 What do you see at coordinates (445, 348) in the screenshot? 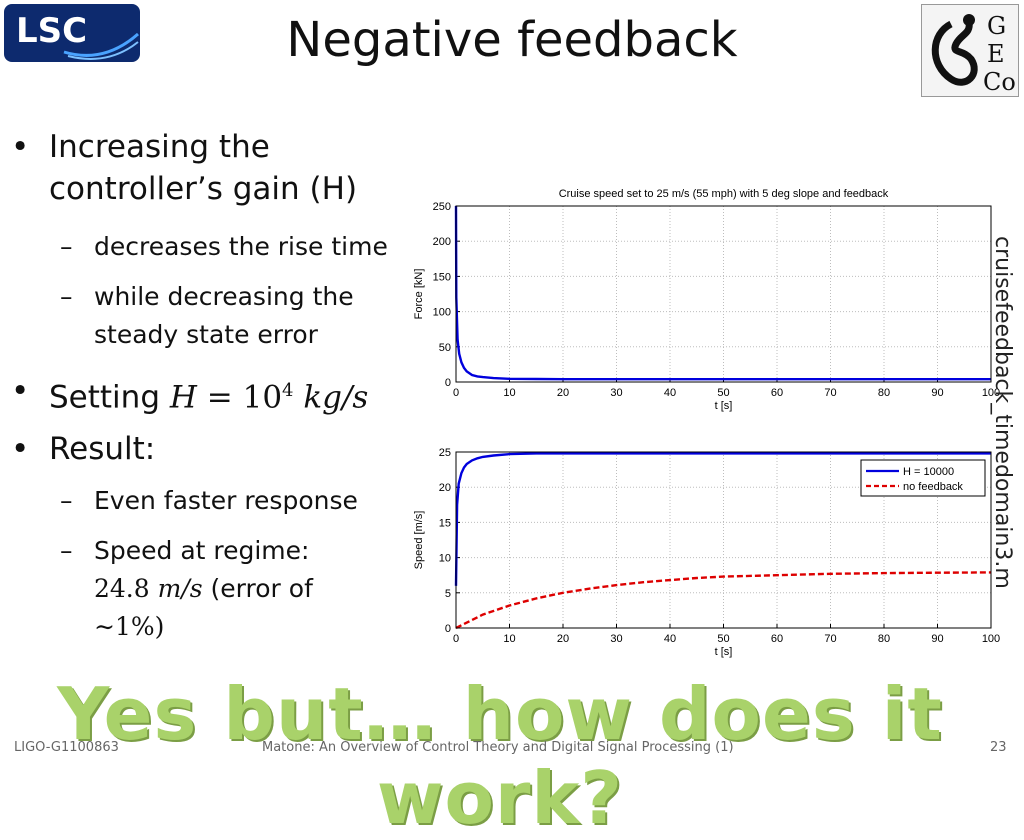
I see `y-tick-label: 50` at bounding box center [445, 348].